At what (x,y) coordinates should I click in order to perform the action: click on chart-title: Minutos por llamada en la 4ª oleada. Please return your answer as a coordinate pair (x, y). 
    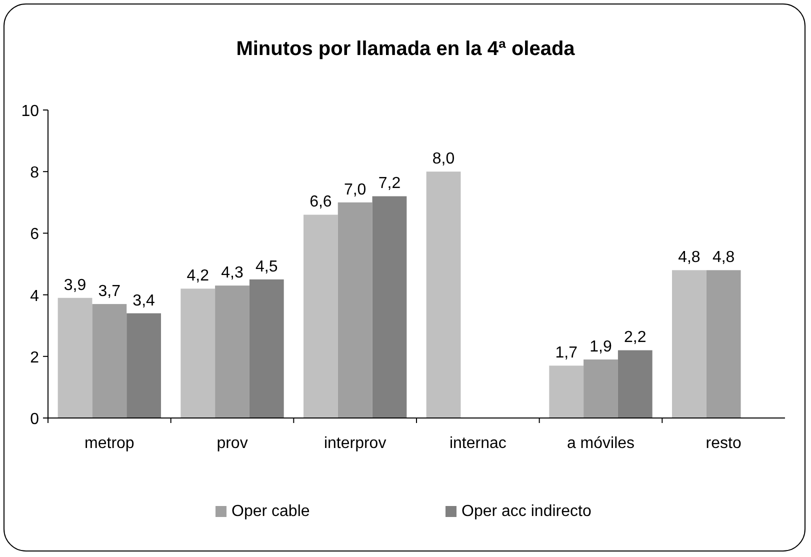
    Looking at the image, I should click on (406, 49).